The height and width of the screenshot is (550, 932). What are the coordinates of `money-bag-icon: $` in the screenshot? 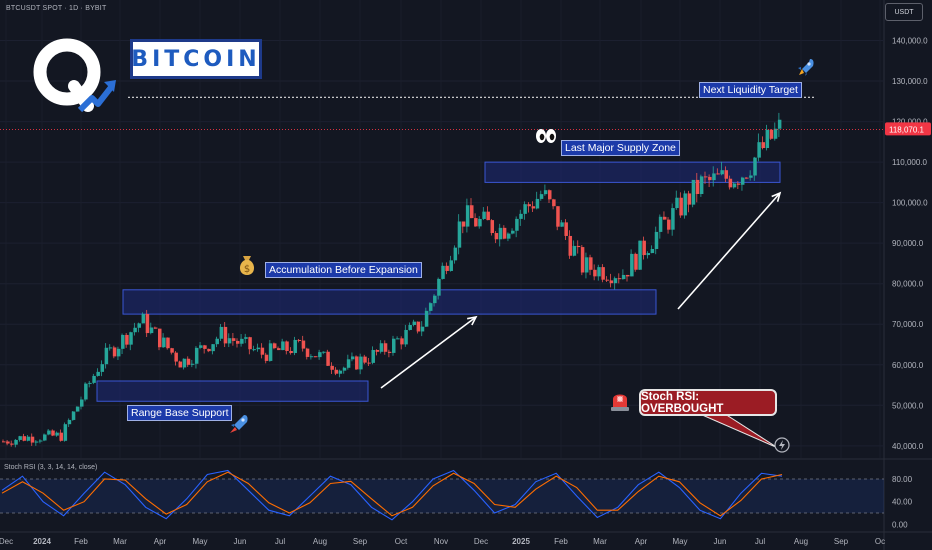 It's located at (247, 265).